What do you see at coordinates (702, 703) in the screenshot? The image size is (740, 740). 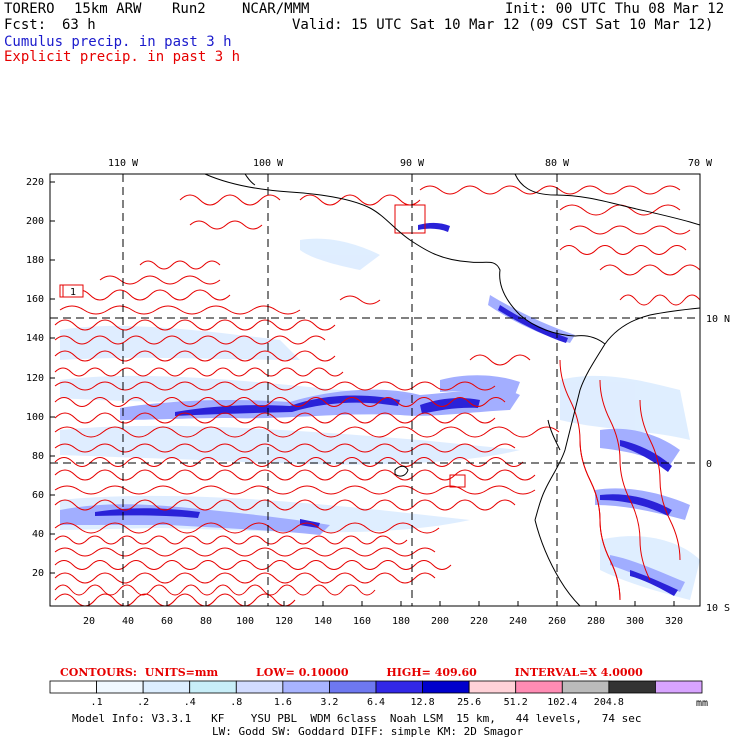 I see `colorbar-unit: mm` at bounding box center [702, 703].